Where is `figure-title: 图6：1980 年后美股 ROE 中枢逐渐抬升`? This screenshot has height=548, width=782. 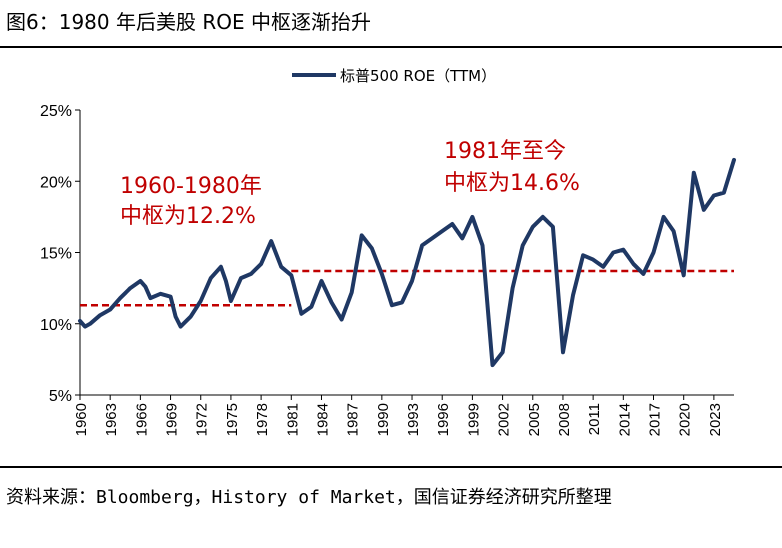
figure-title: 图6：1980 年后美股 ROE 中枢逐渐抬升 is located at coordinates (188, 22).